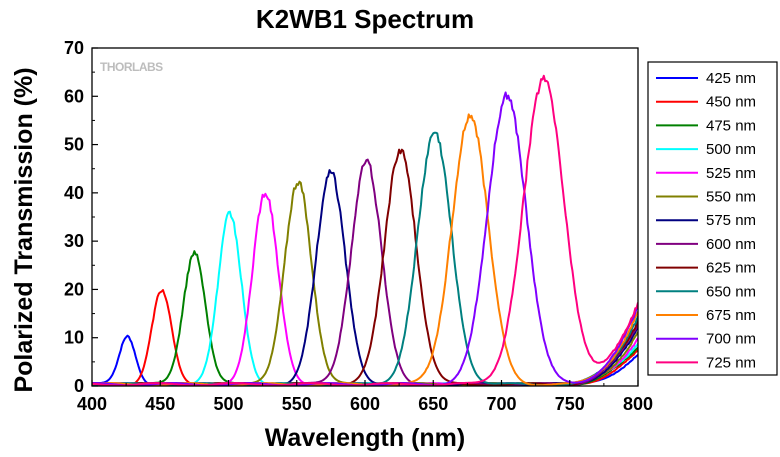 The height and width of the screenshot is (457, 780). Describe the element at coordinates (79, 386) in the screenshot. I see `y-tick-label: 0` at that location.